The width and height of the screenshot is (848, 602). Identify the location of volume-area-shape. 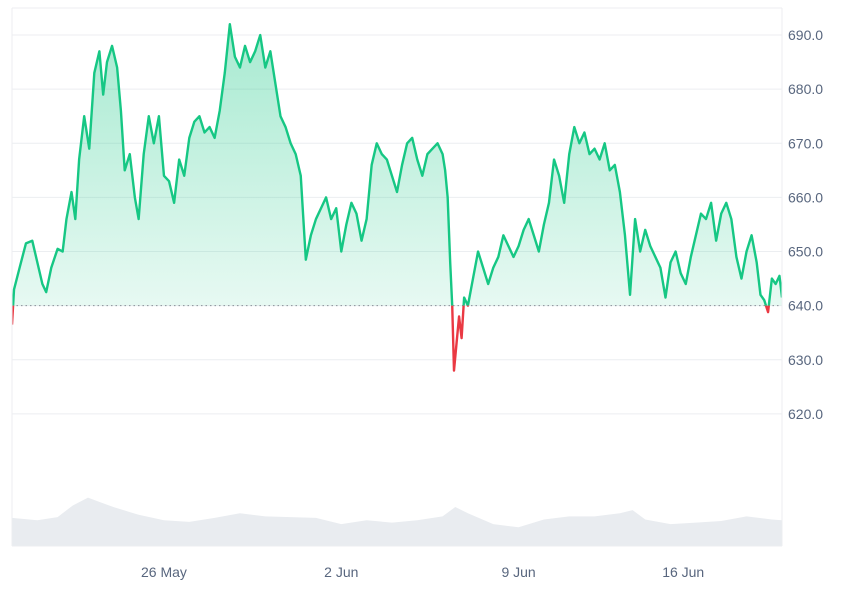
(397, 521).